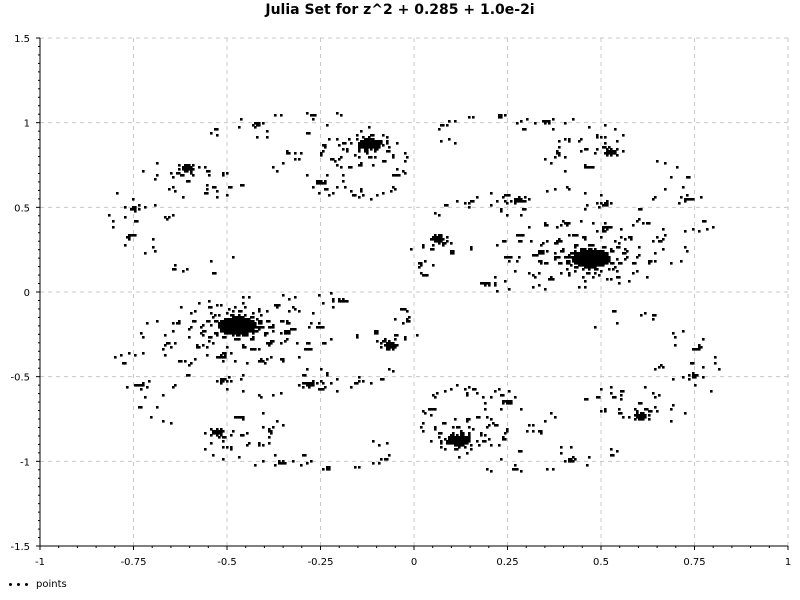 The image size is (800, 600). What do you see at coordinates (20, 547) in the screenshot?
I see `y-tick-label: -1.5` at bounding box center [20, 547].